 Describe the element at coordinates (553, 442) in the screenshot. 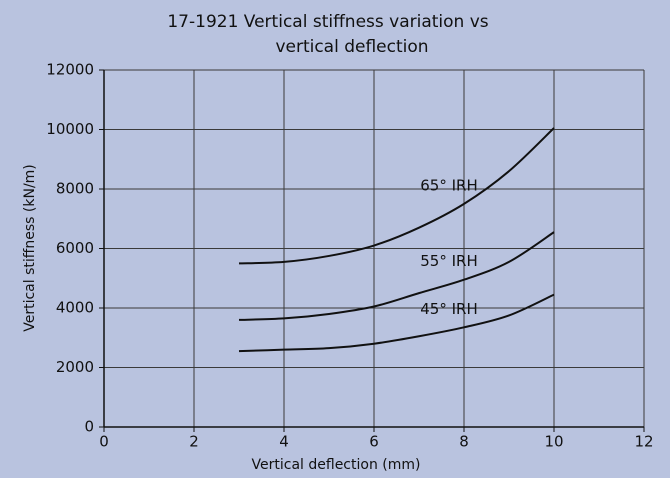

I see `x-tick-label: 10` at that location.